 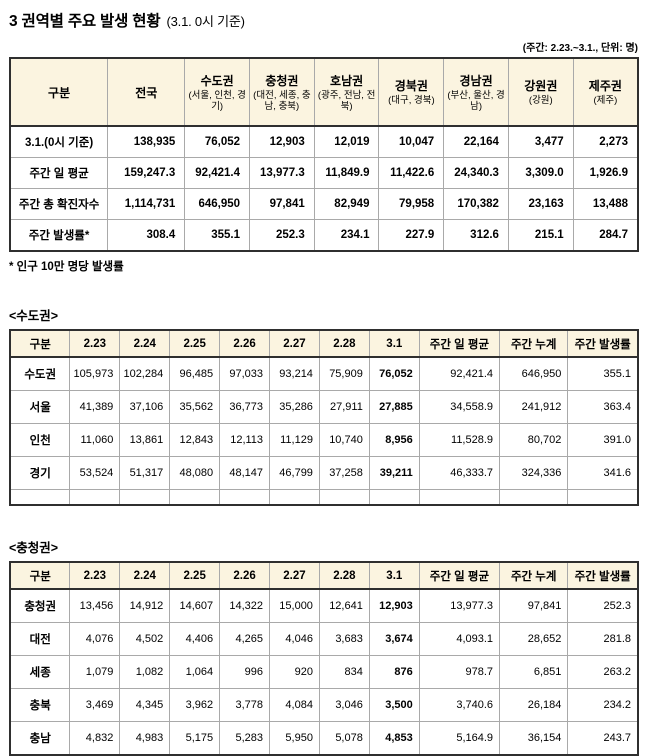 What do you see at coordinates (603, 440) in the screenshot?
I see `value-cell: 391.0` at bounding box center [603, 440].